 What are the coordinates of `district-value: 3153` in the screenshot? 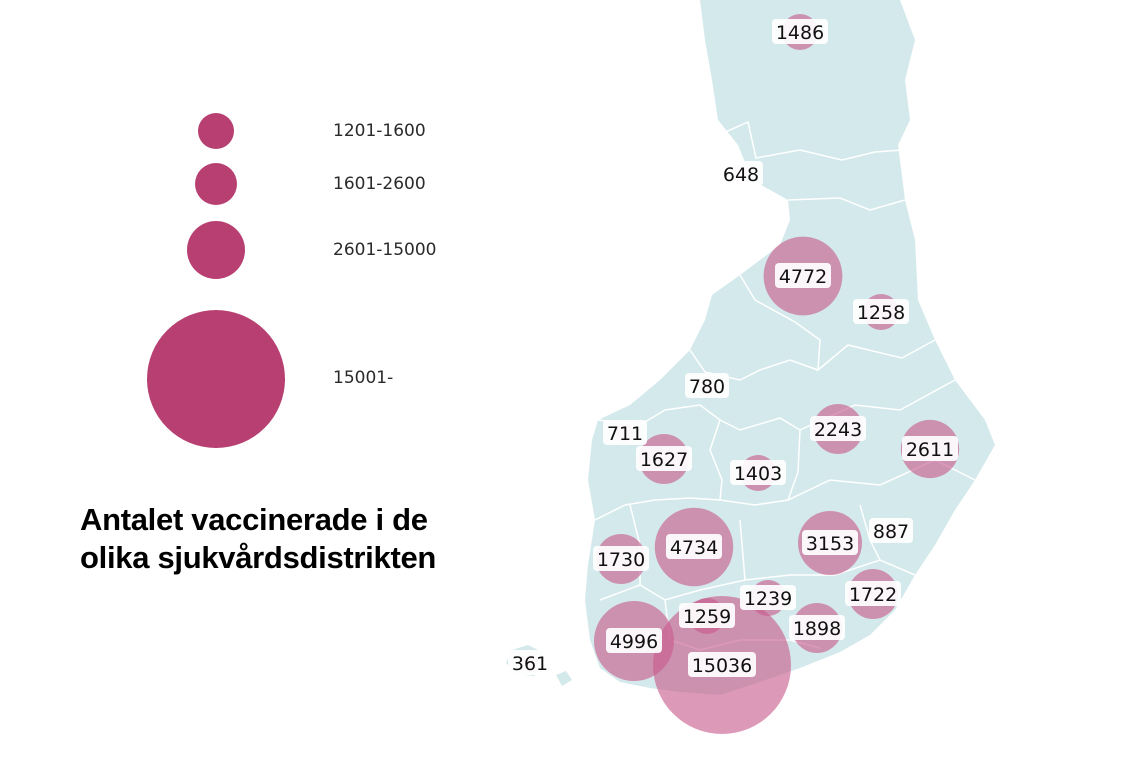 It's located at (830, 544).